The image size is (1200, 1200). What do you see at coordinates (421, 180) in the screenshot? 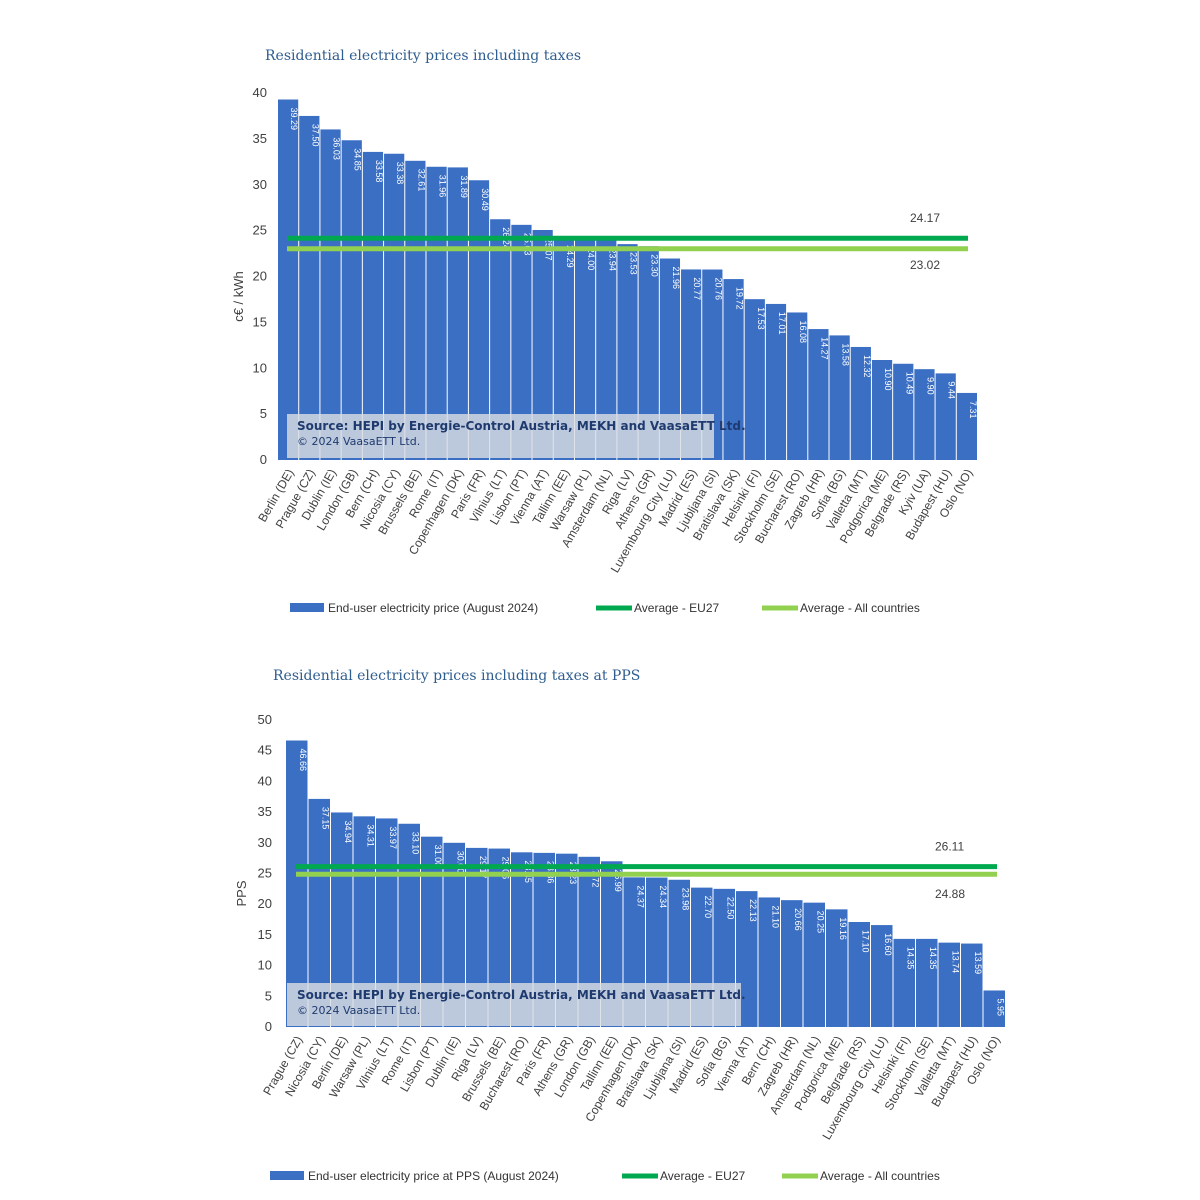
I see `data-label: 32.61` at bounding box center [421, 180].